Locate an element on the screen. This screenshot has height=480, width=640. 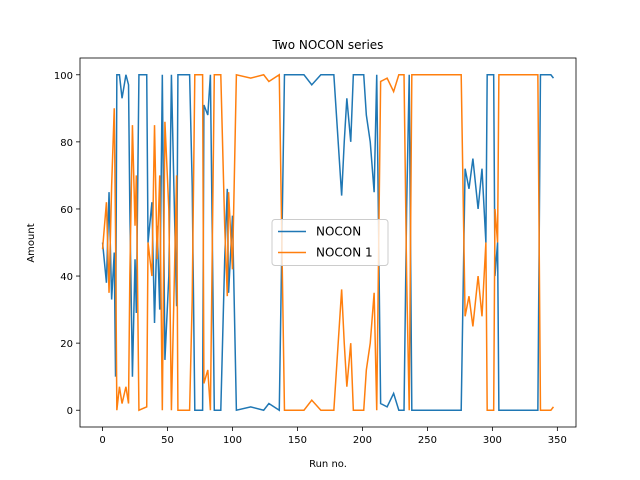
chart-title: Two NOCON series is located at coordinates (328, 45).